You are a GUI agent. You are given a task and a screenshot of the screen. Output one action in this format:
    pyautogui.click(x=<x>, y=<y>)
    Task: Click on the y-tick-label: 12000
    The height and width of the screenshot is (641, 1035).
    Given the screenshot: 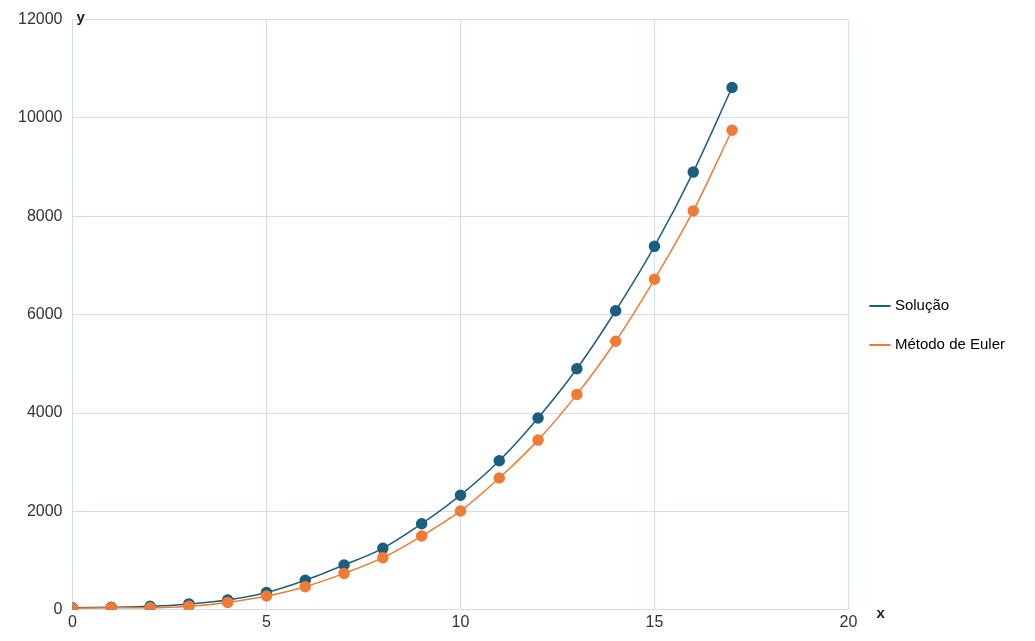 What is the action you would take?
    pyautogui.click(x=40, y=19)
    